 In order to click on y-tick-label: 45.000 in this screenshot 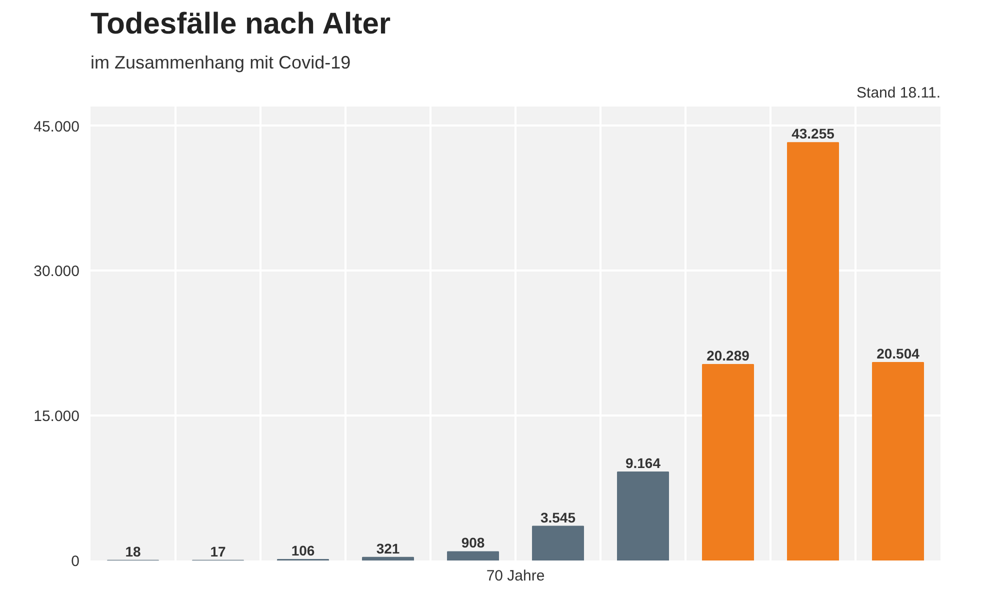, I will do `click(57, 127)`.